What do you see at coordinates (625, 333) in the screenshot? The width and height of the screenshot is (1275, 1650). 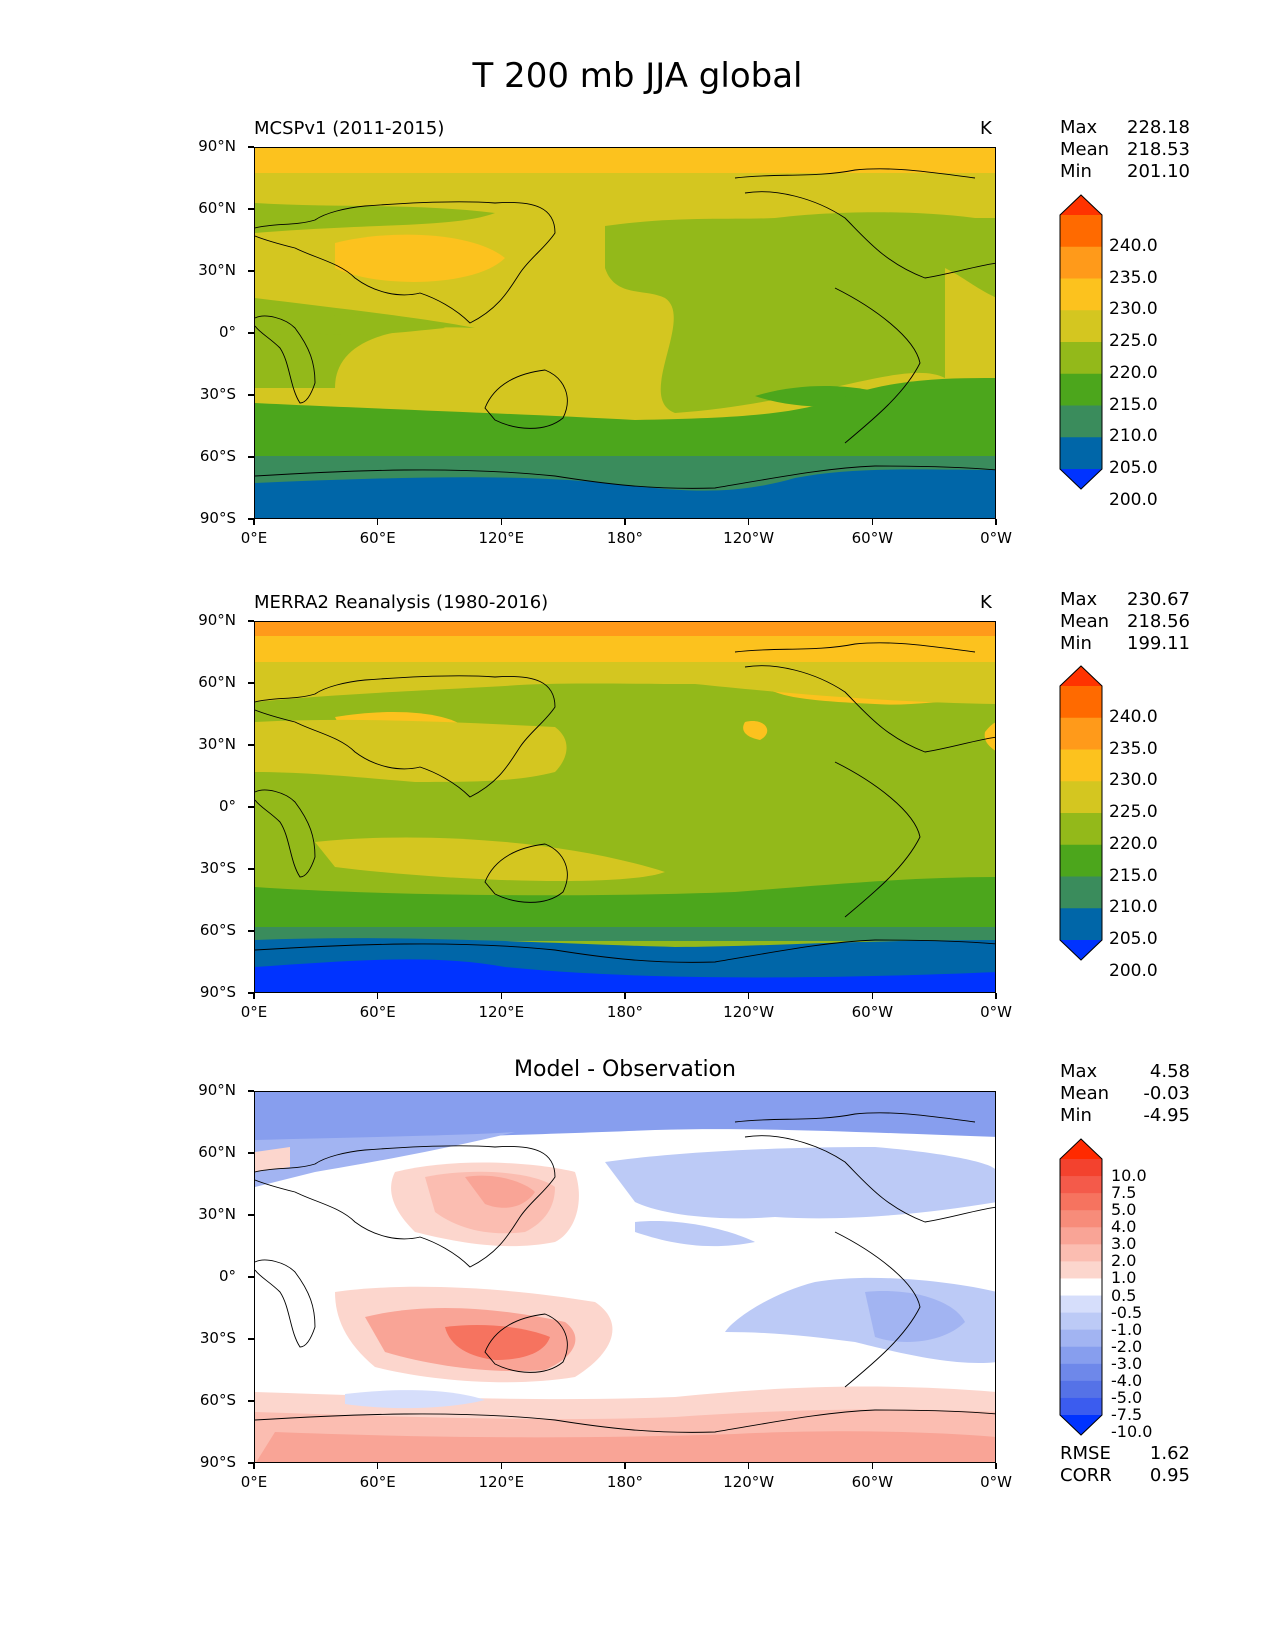 I see `map-plot` at bounding box center [625, 333].